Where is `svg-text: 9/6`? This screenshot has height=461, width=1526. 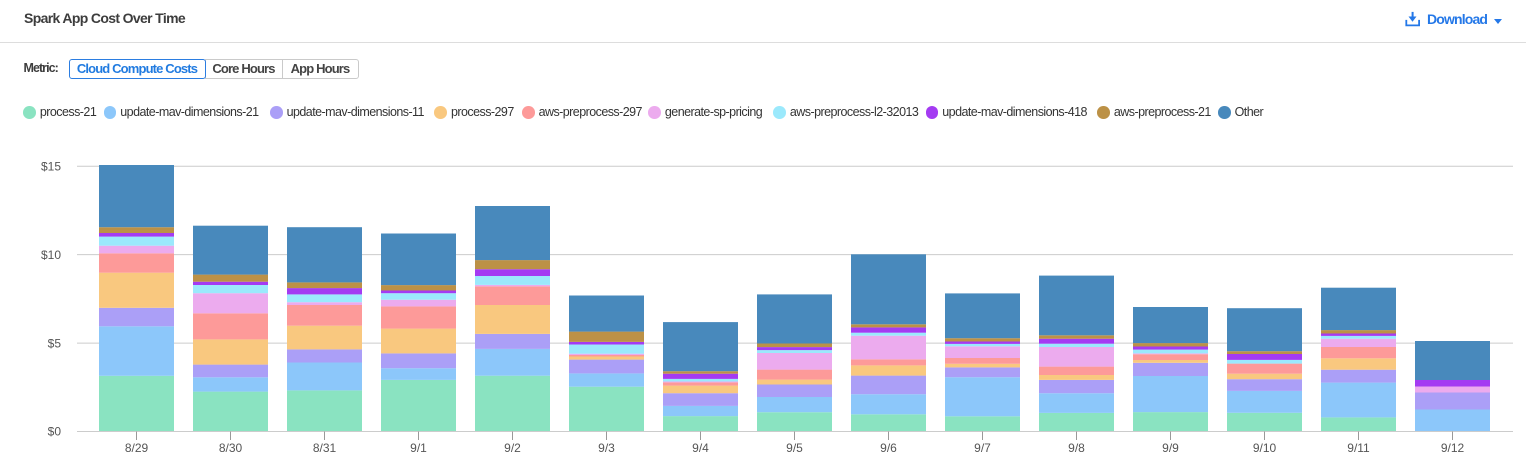 svg-text: 9/6 is located at coordinates (888, 448).